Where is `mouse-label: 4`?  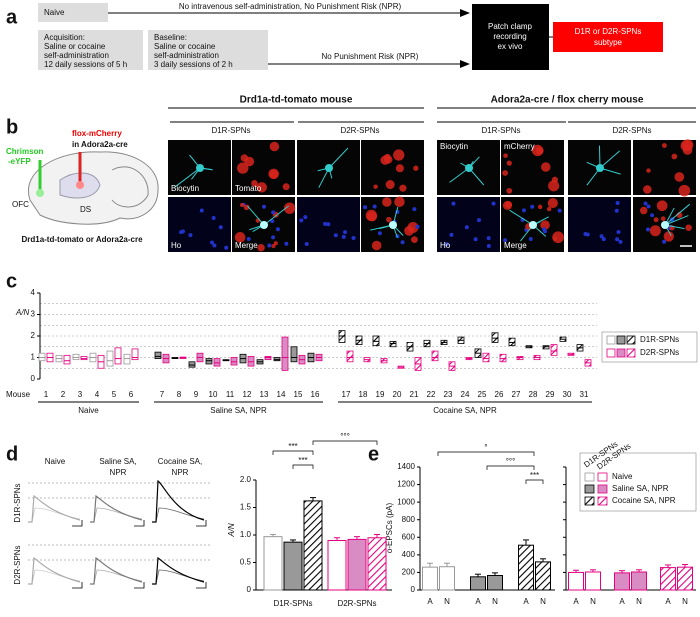
mouse-label: 4 is located at coordinates (97, 394).